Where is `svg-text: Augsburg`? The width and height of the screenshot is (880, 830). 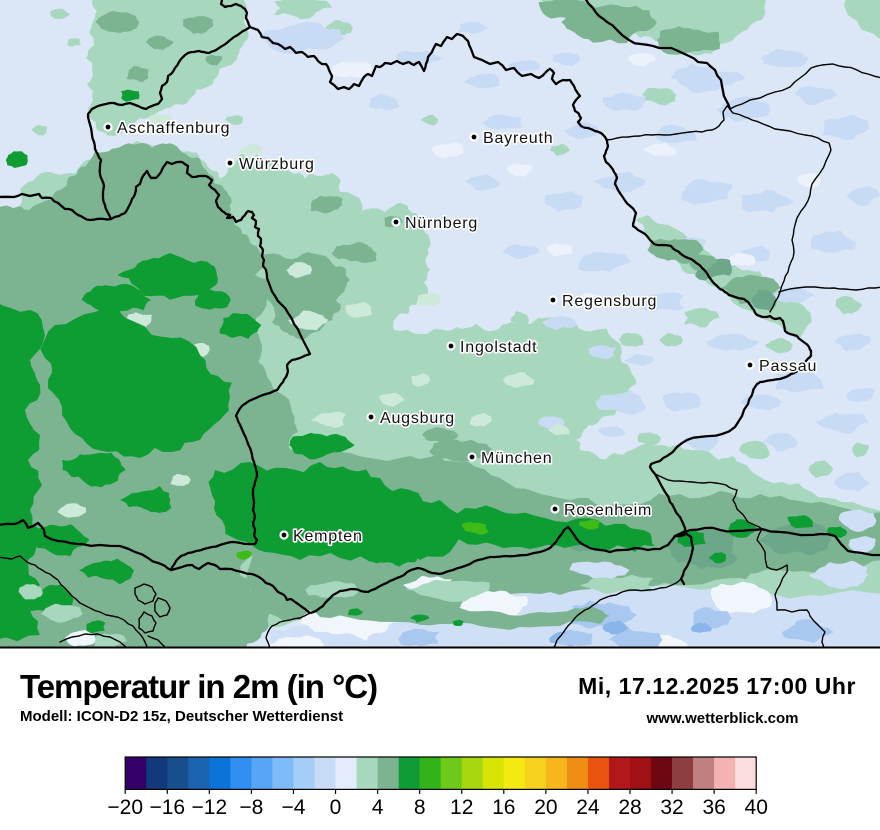 svg-text: Augsburg is located at coordinates (417, 418).